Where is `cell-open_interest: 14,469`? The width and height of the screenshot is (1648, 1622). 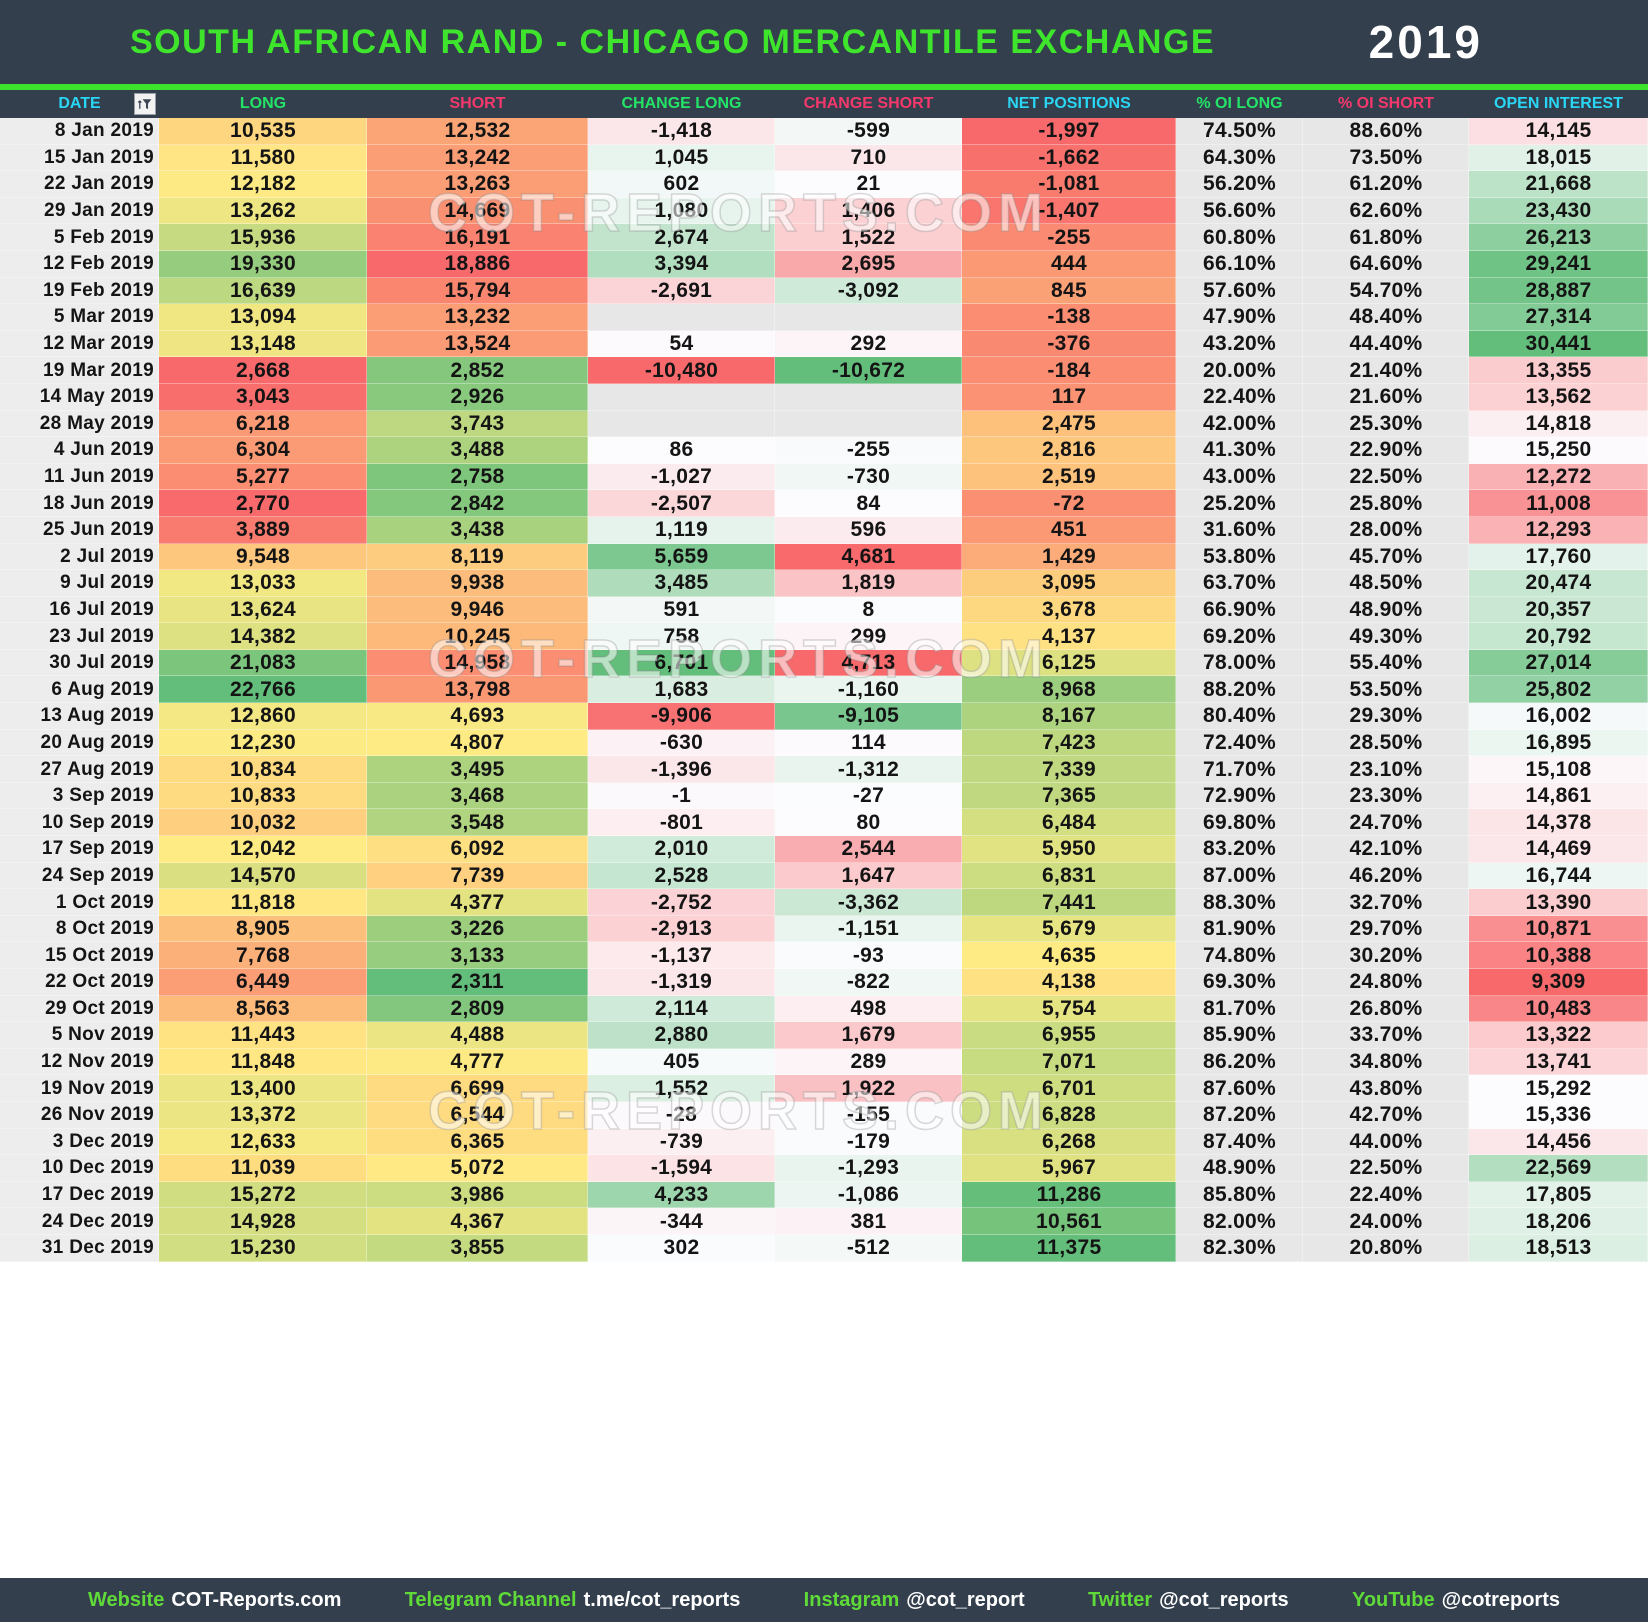 cell-open_interest: 14,469 is located at coordinates (1558, 849).